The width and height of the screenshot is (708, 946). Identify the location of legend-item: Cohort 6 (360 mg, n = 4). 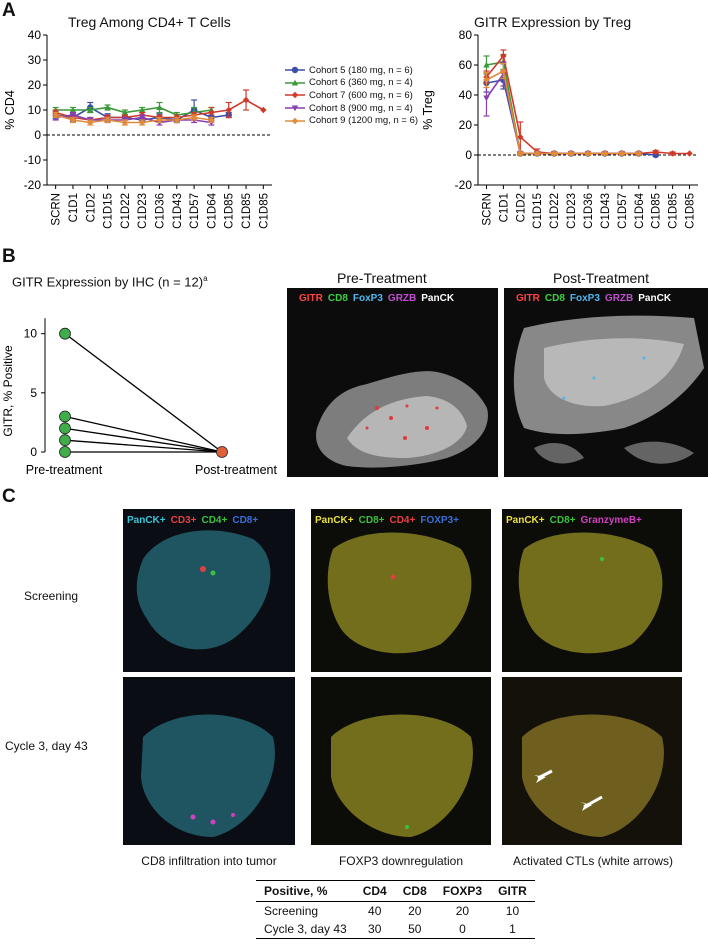
(364, 83).